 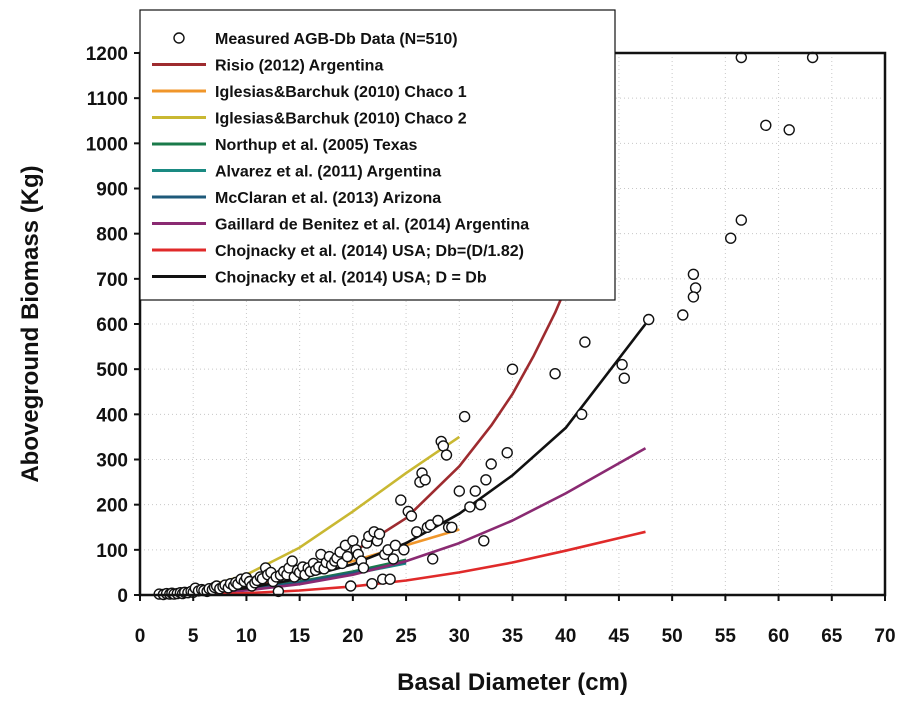 What do you see at coordinates (112, 190) in the screenshot?
I see `y-tick-label: 900` at bounding box center [112, 190].